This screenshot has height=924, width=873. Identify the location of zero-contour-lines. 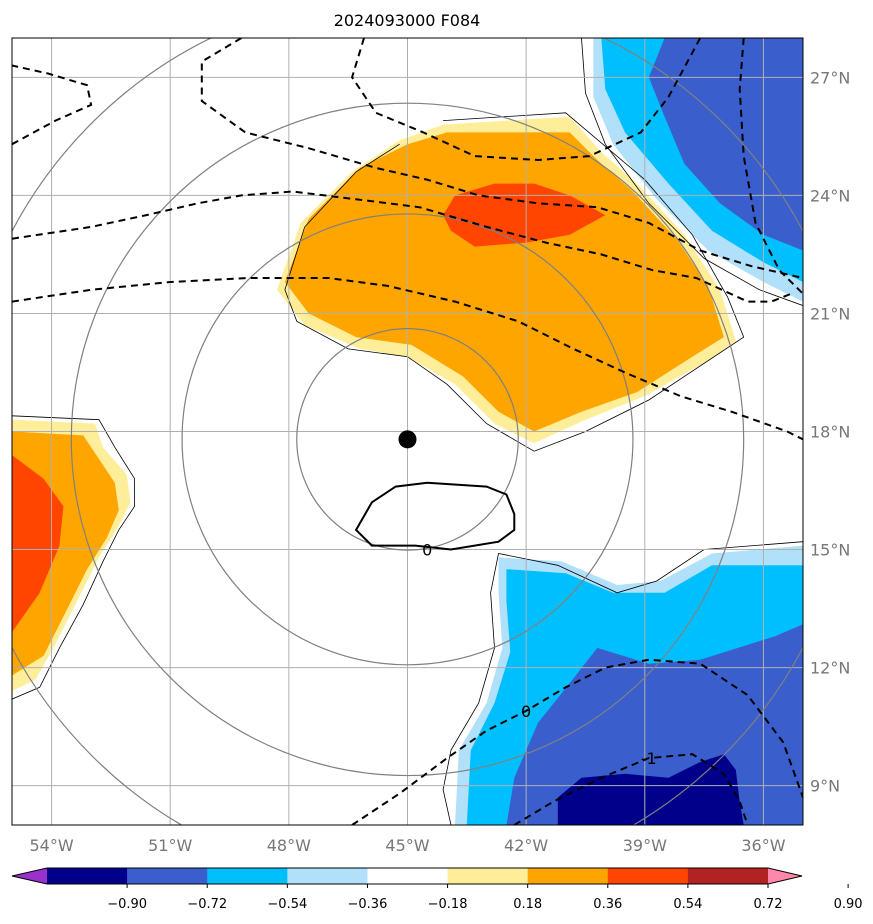
(435, 516).